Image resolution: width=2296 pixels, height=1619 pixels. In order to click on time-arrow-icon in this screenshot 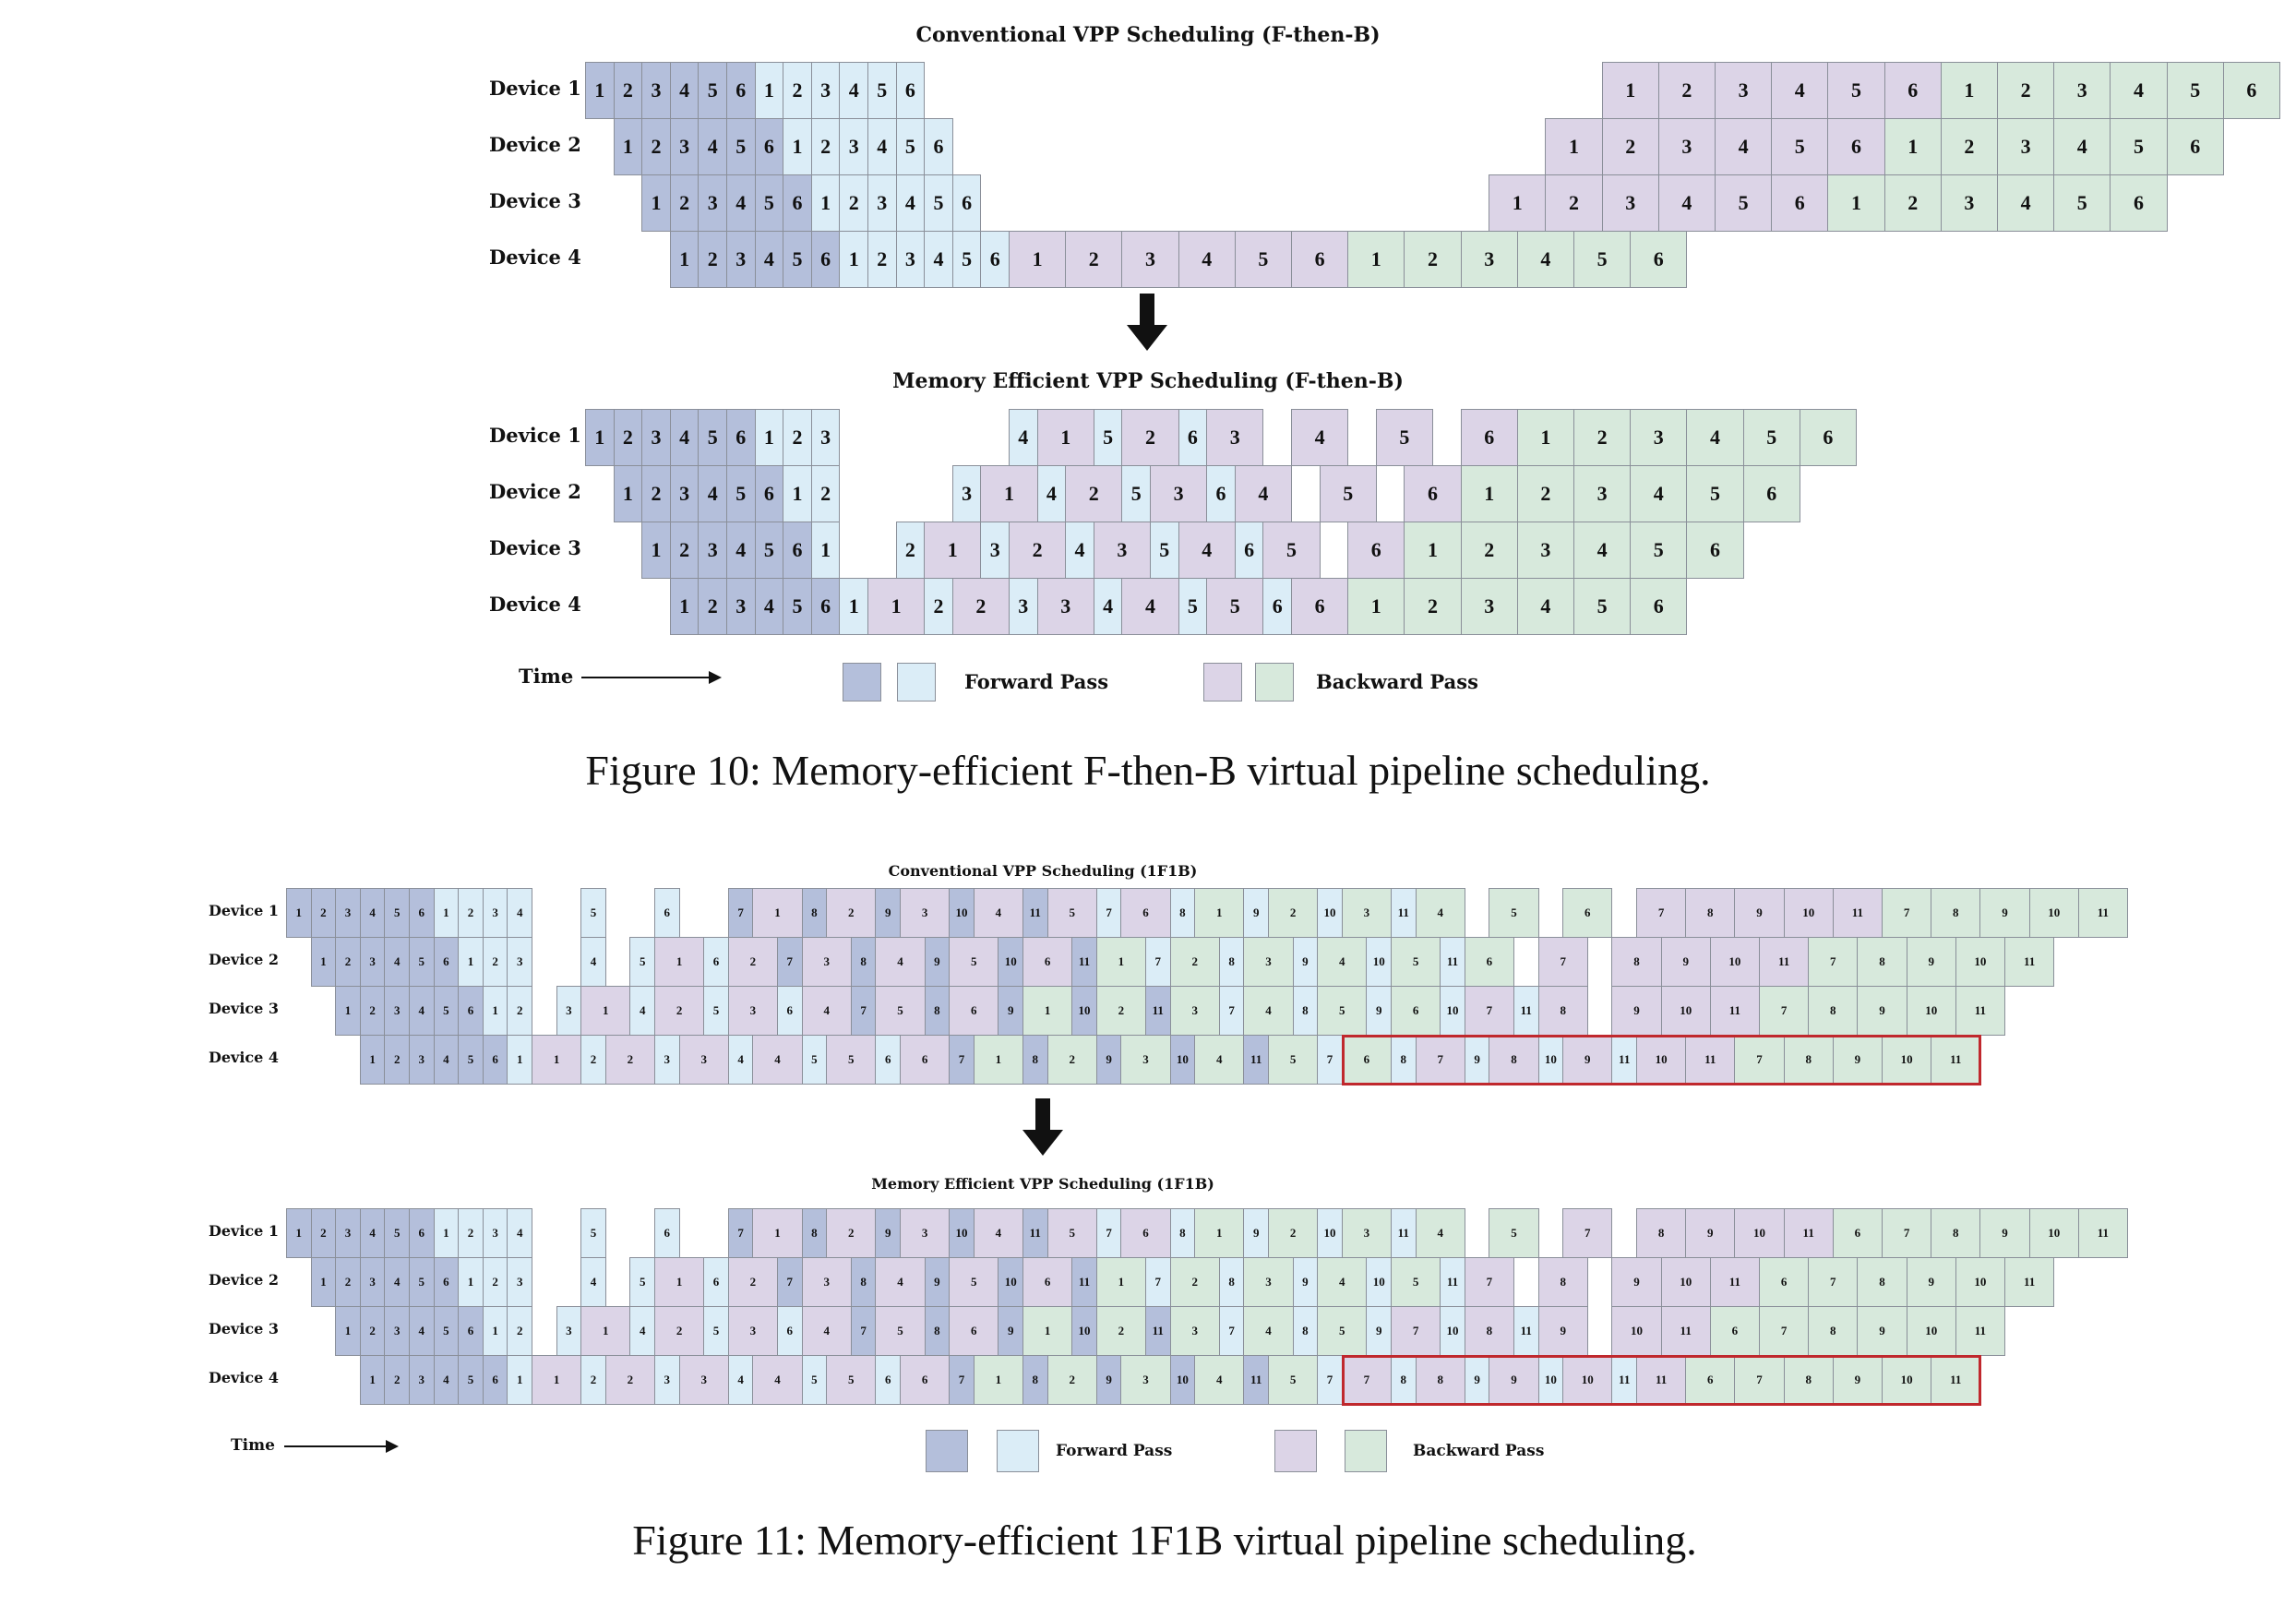, I will do `click(392, 1447)`.